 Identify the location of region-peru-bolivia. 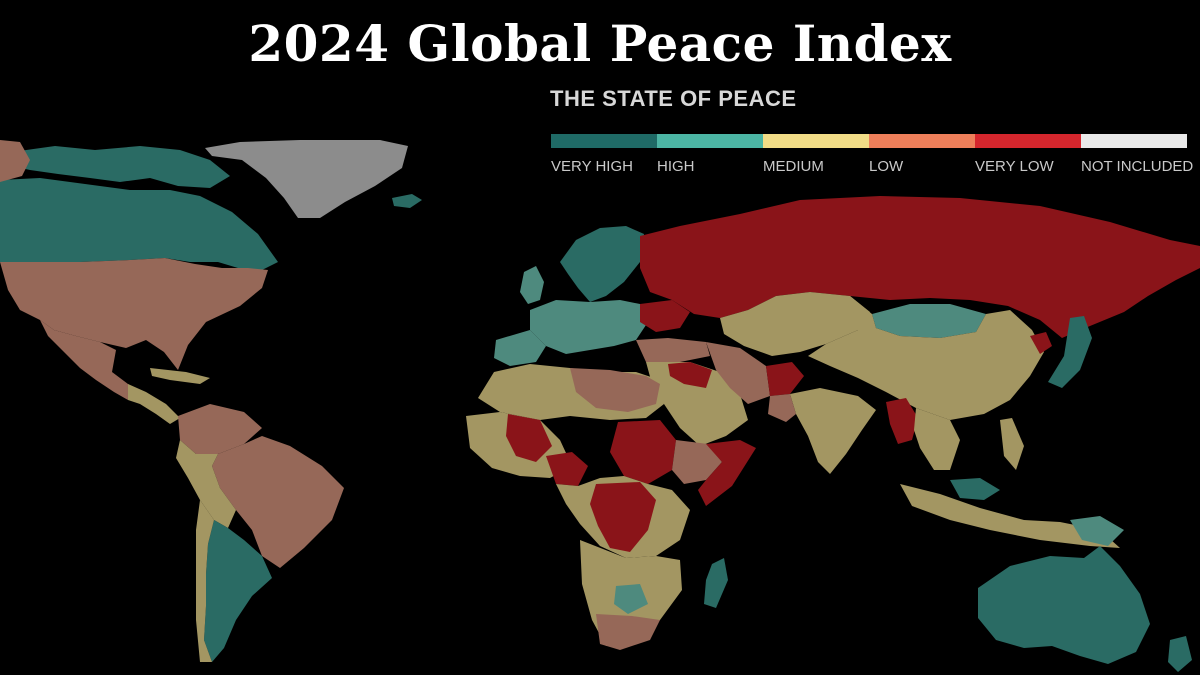
(206, 484).